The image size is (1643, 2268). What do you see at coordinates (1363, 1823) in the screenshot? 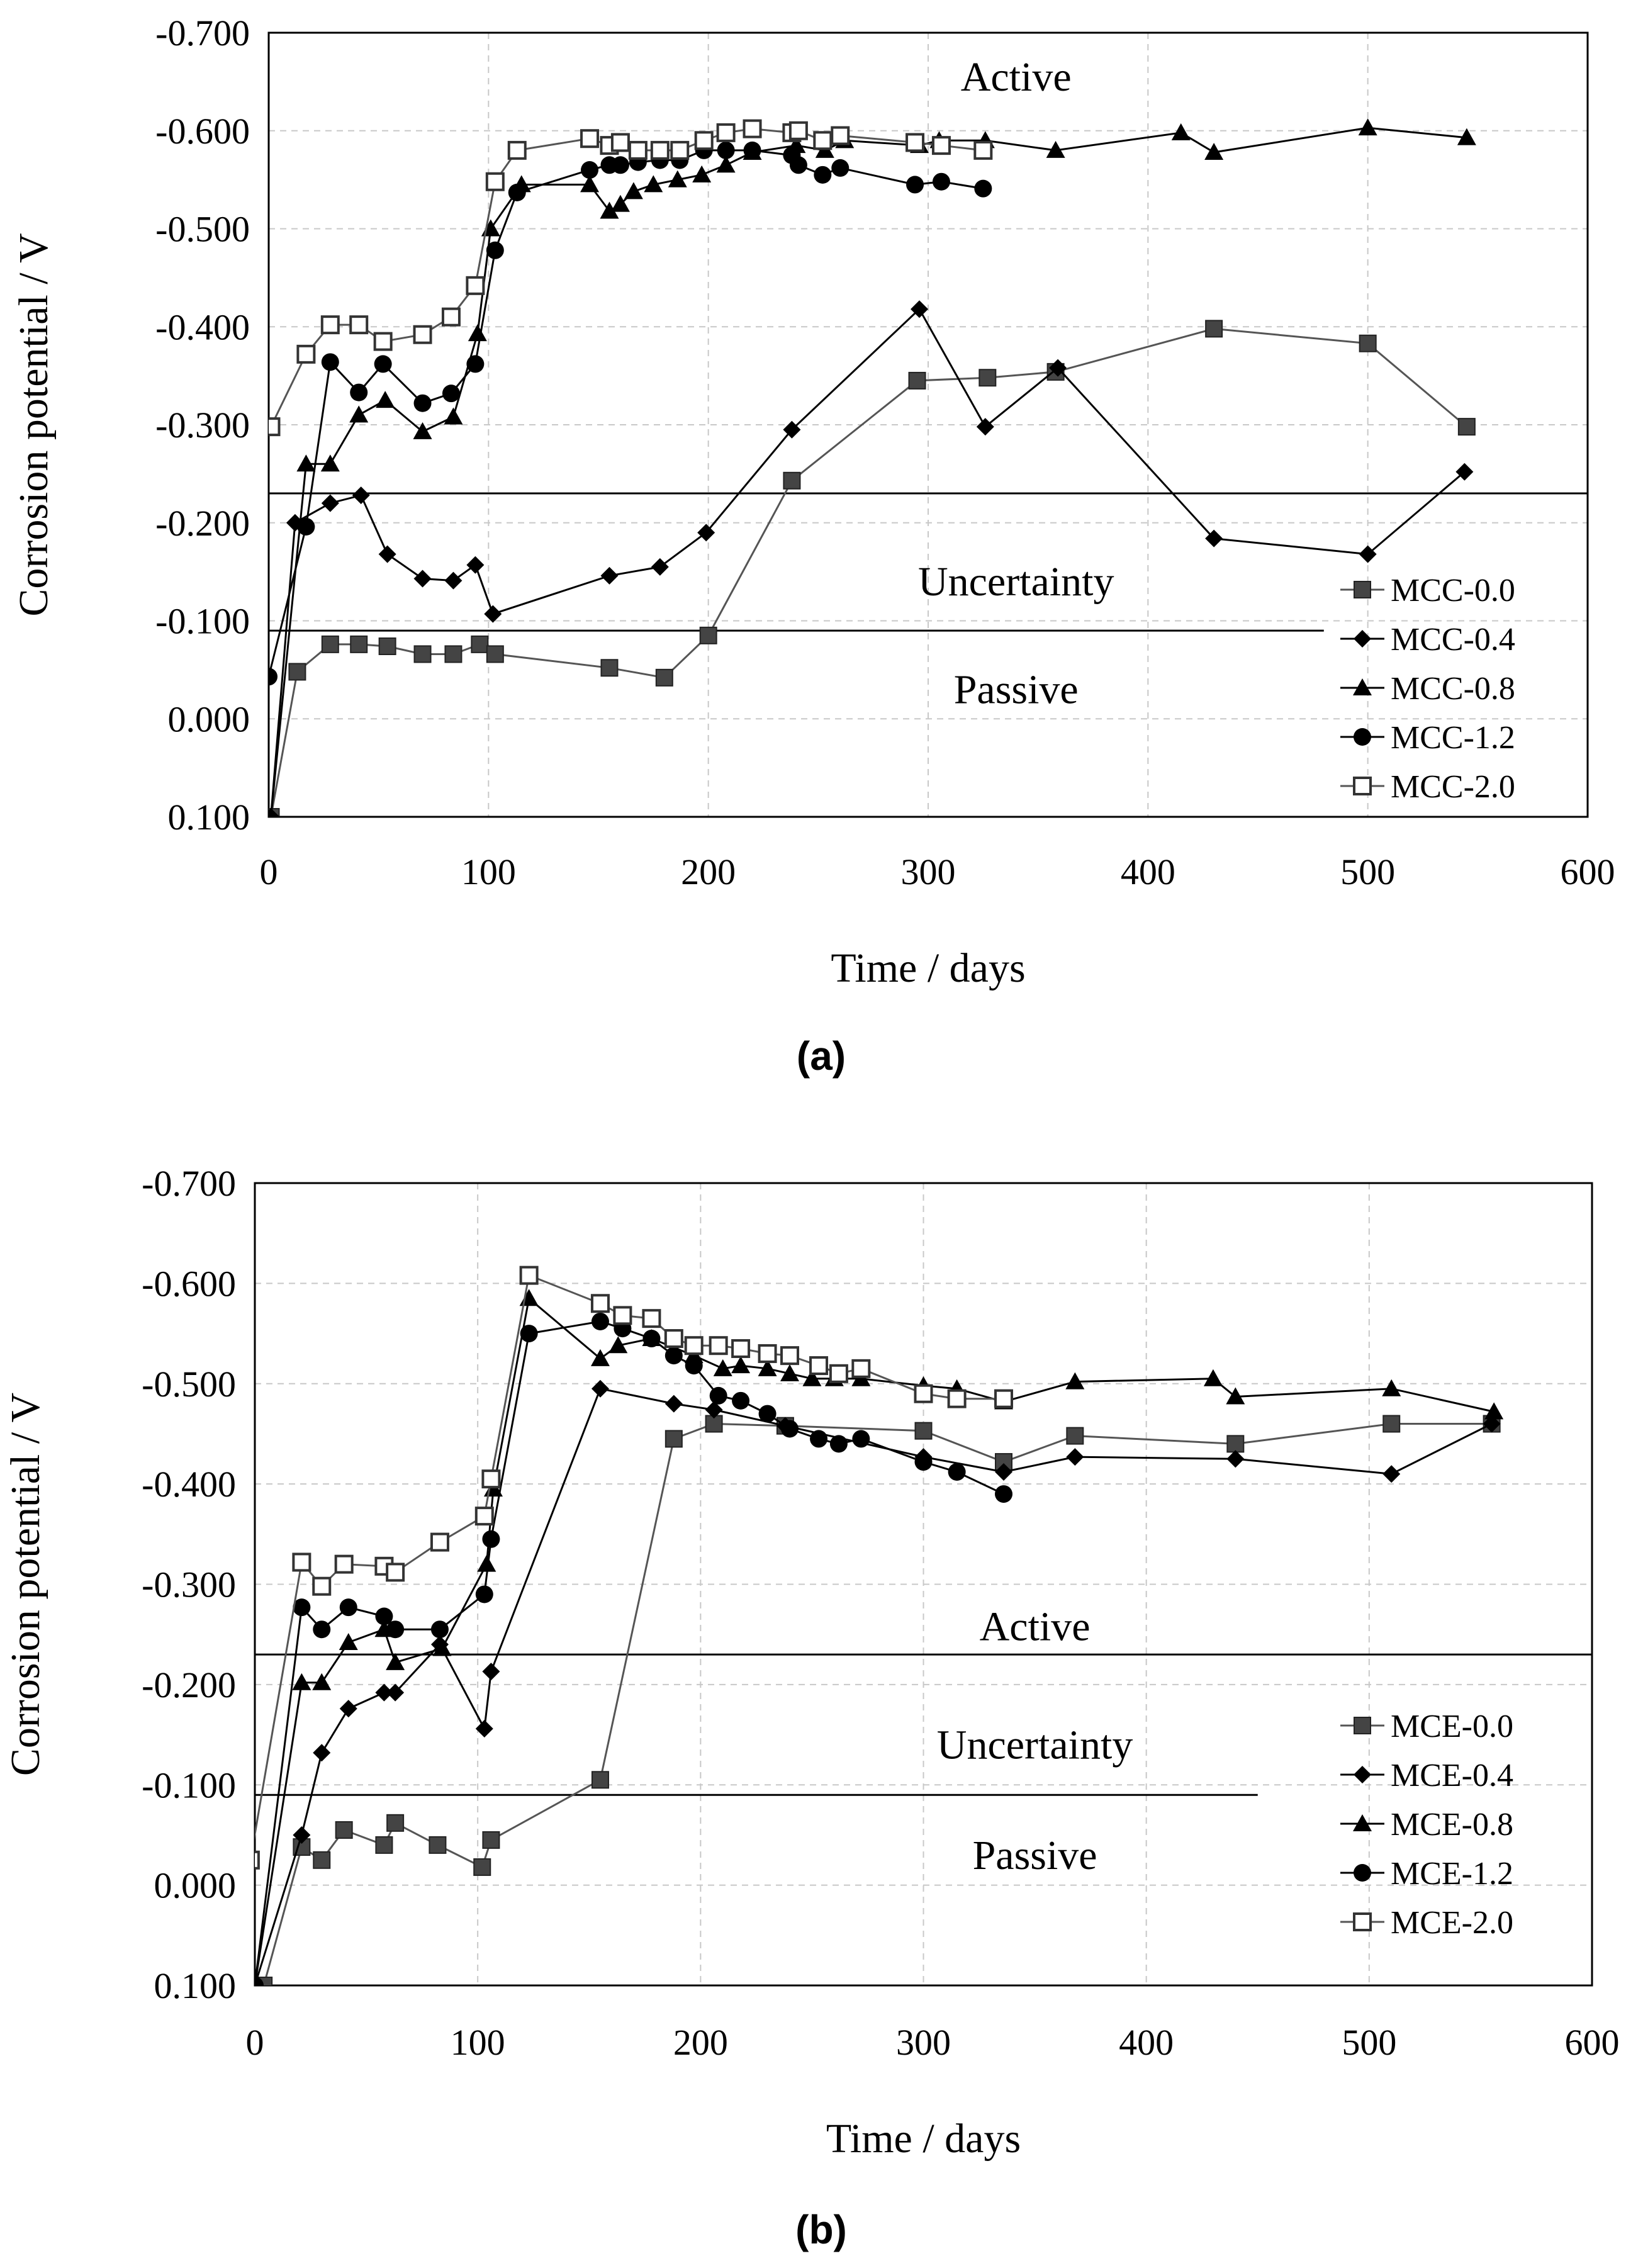
I see `legend-marker-mce-0.8` at bounding box center [1363, 1823].